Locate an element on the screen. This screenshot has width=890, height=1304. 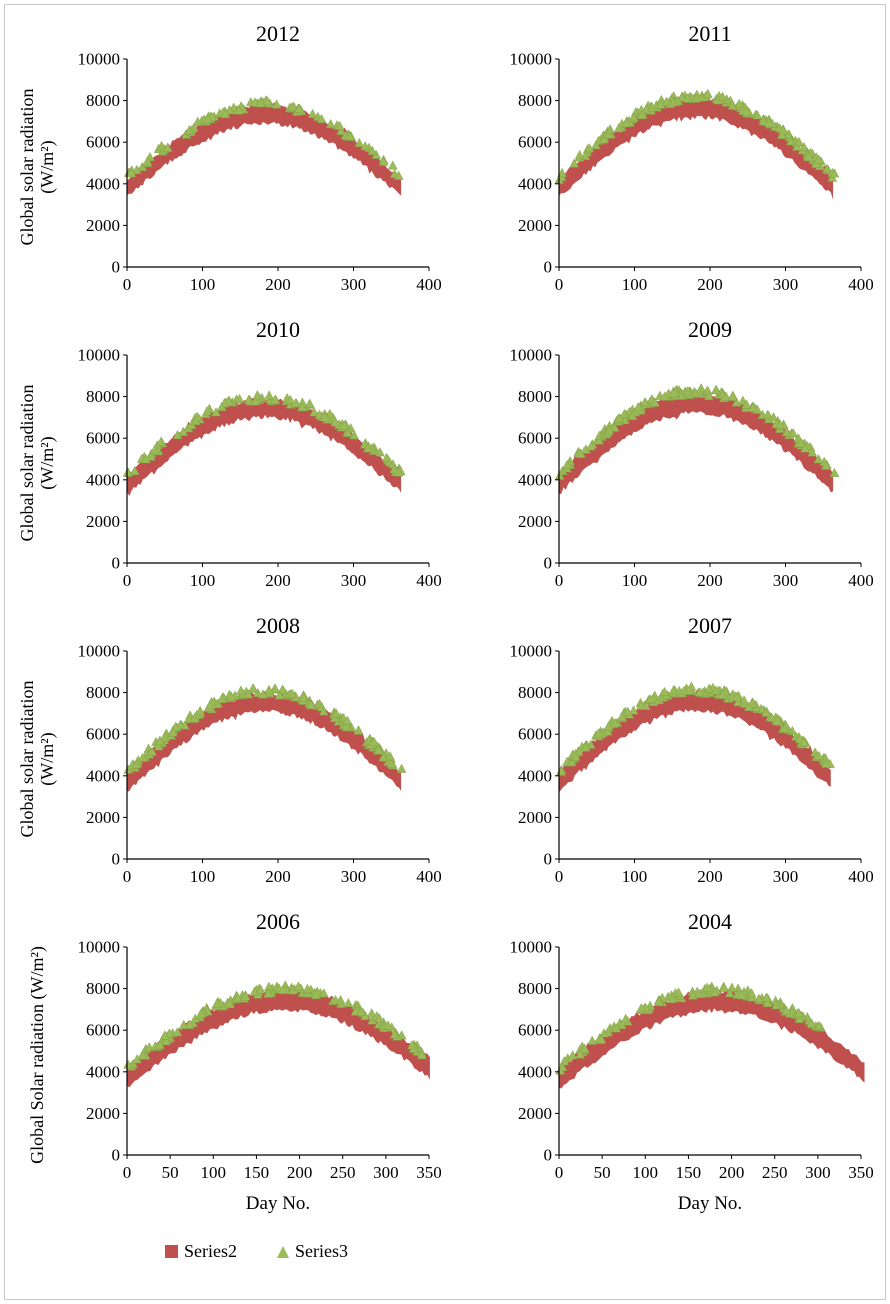
x-tick-label: 150 is located at coordinates (257, 1172).